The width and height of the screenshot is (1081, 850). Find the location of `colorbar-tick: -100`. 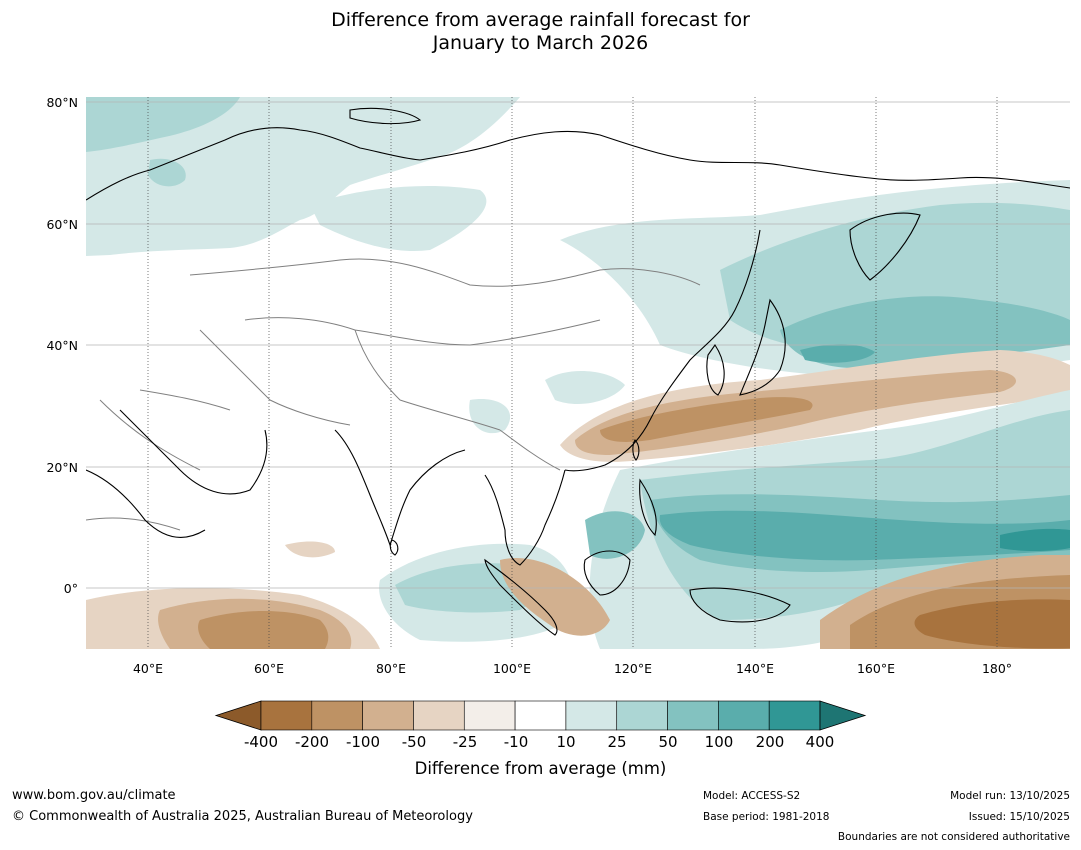

colorbar-tick: -100 is located at coordinates (363, 742).